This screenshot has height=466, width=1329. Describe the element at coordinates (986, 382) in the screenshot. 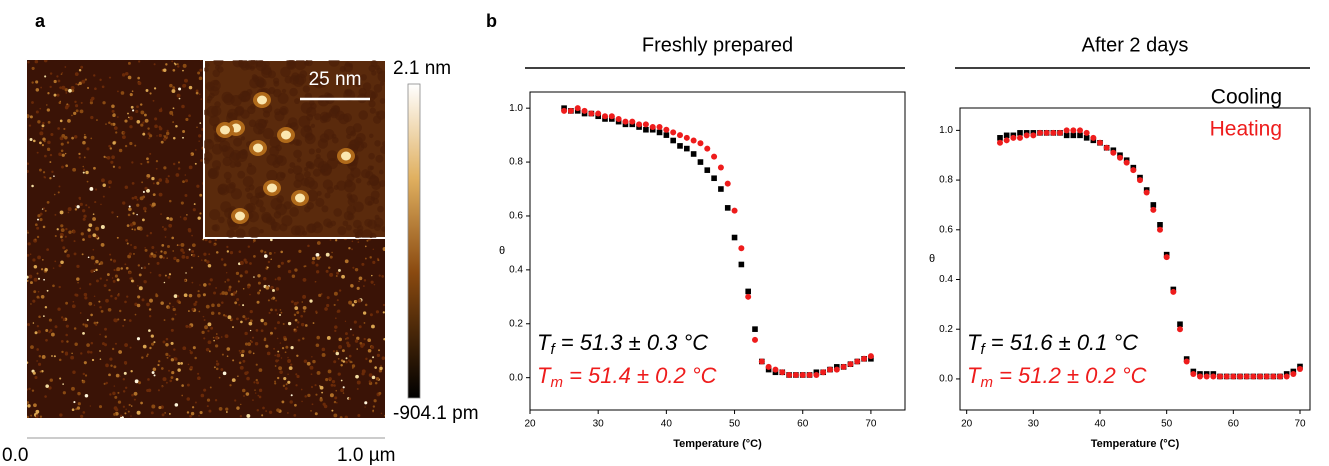

I see `annotation-subscript: m` at that location.